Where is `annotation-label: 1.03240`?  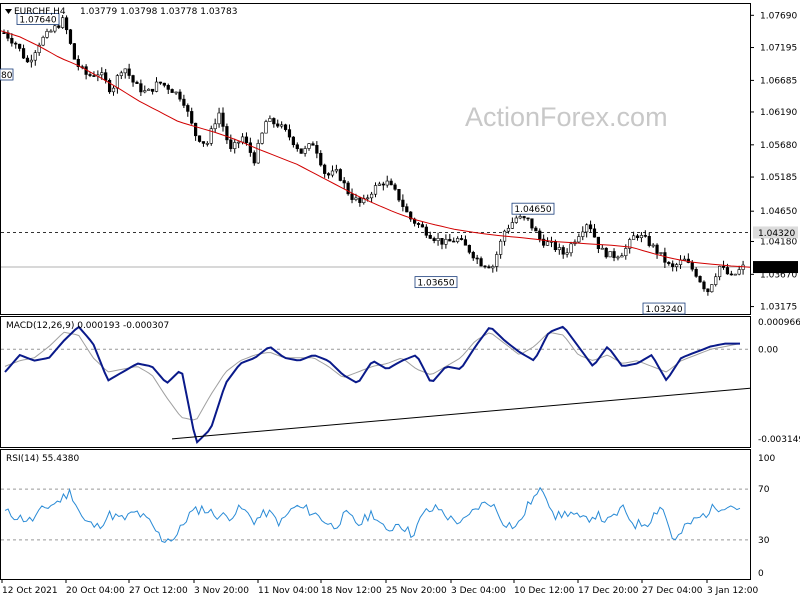 annotation-label: 1.03240 is located at coordinates (663, 310).